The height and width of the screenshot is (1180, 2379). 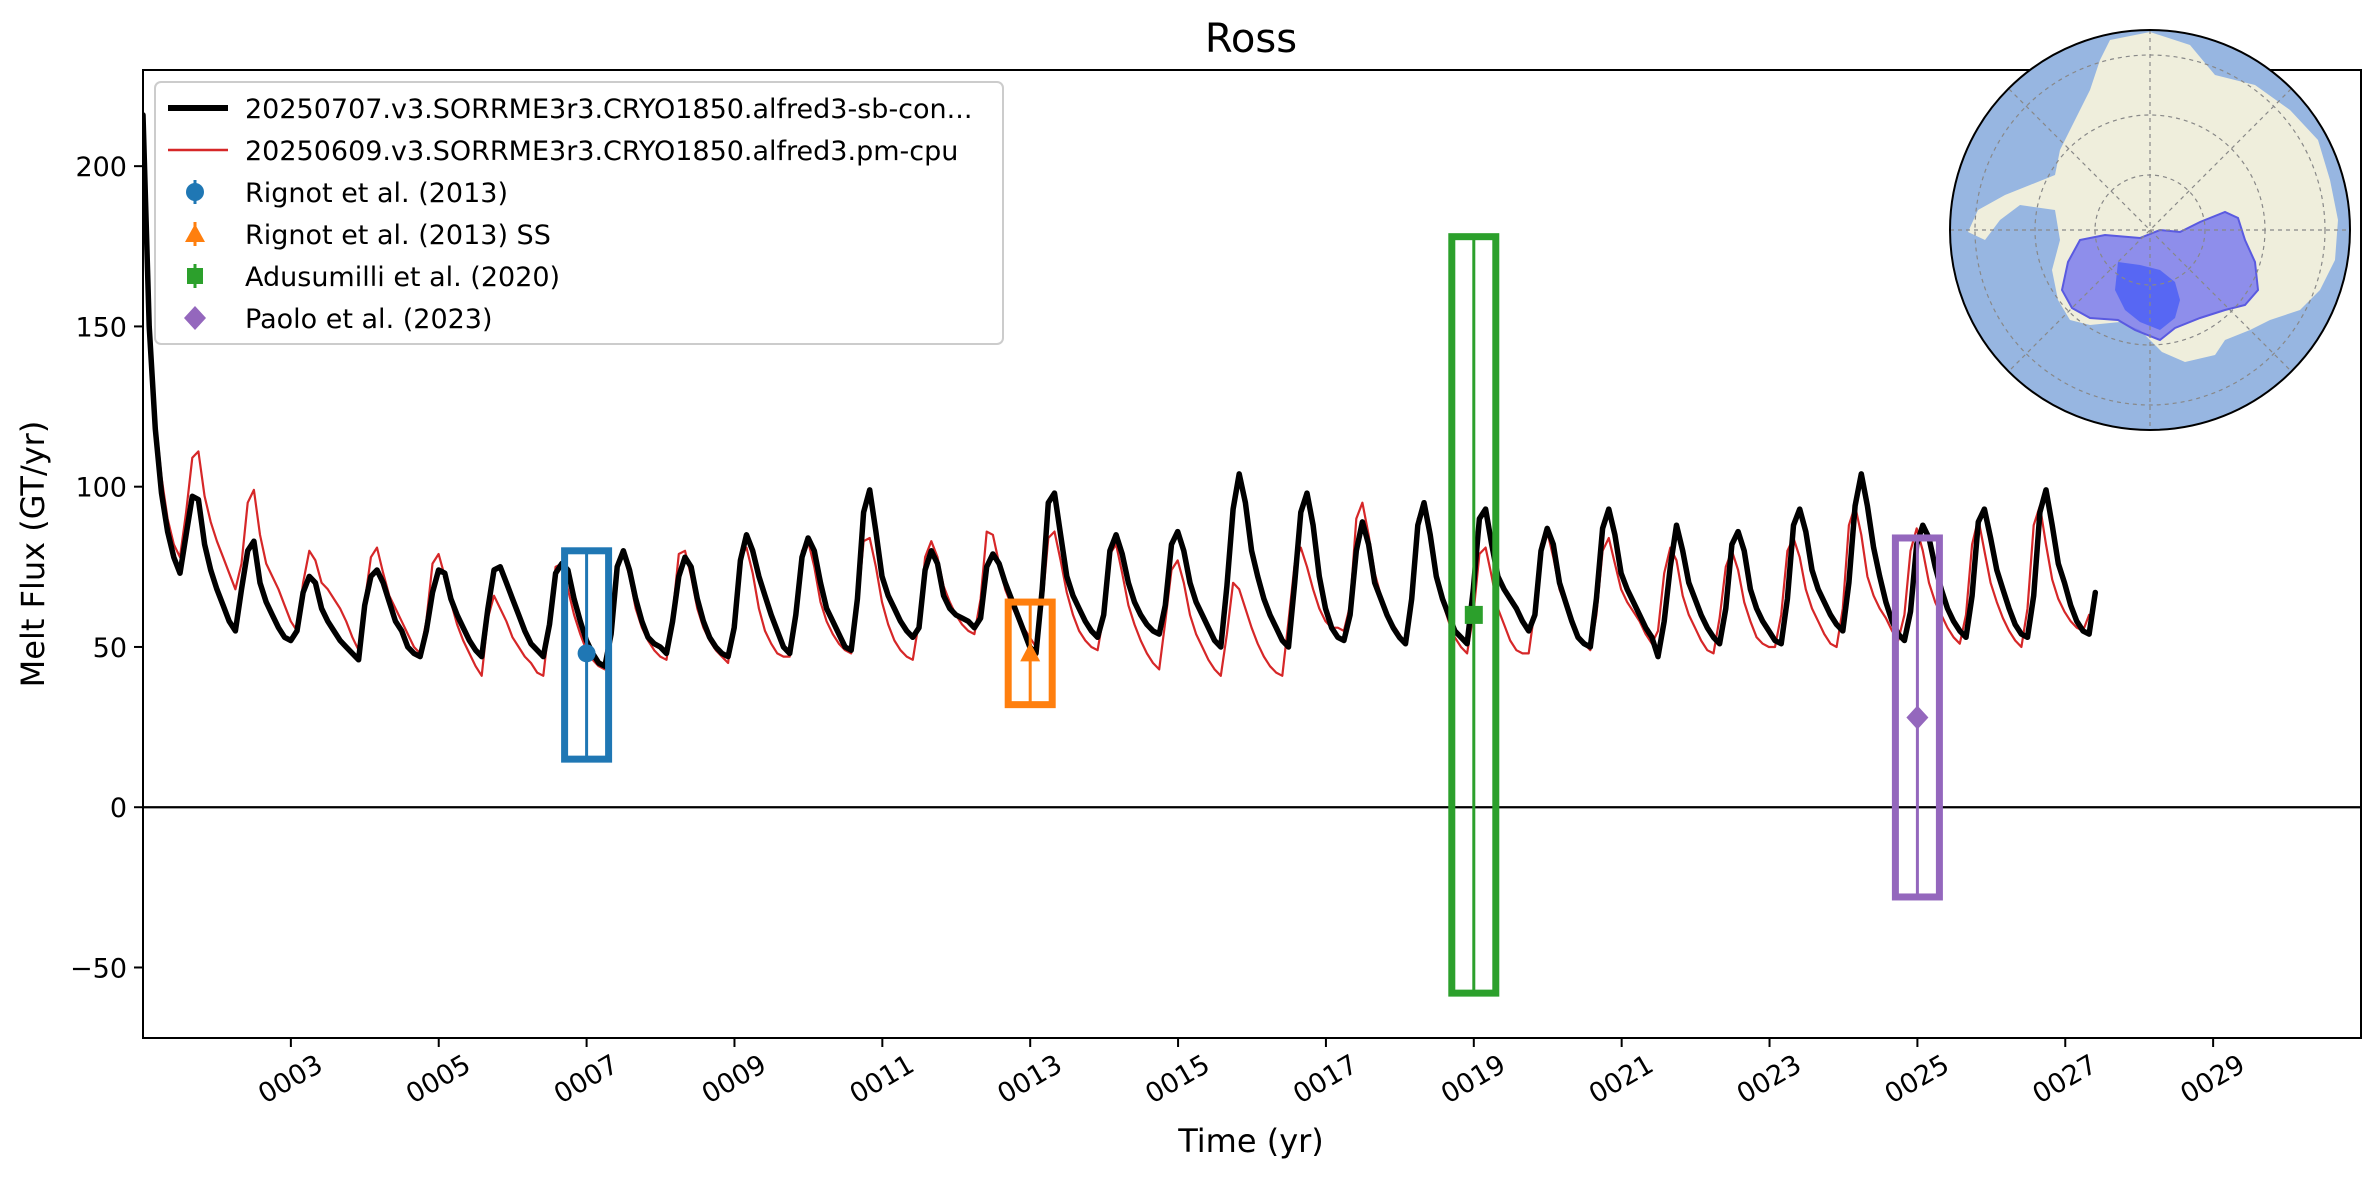 What do you see at coordinates (110, 648) in the screenshot?
I see `y-tick-label: 50` at bounding box center [110, 648].